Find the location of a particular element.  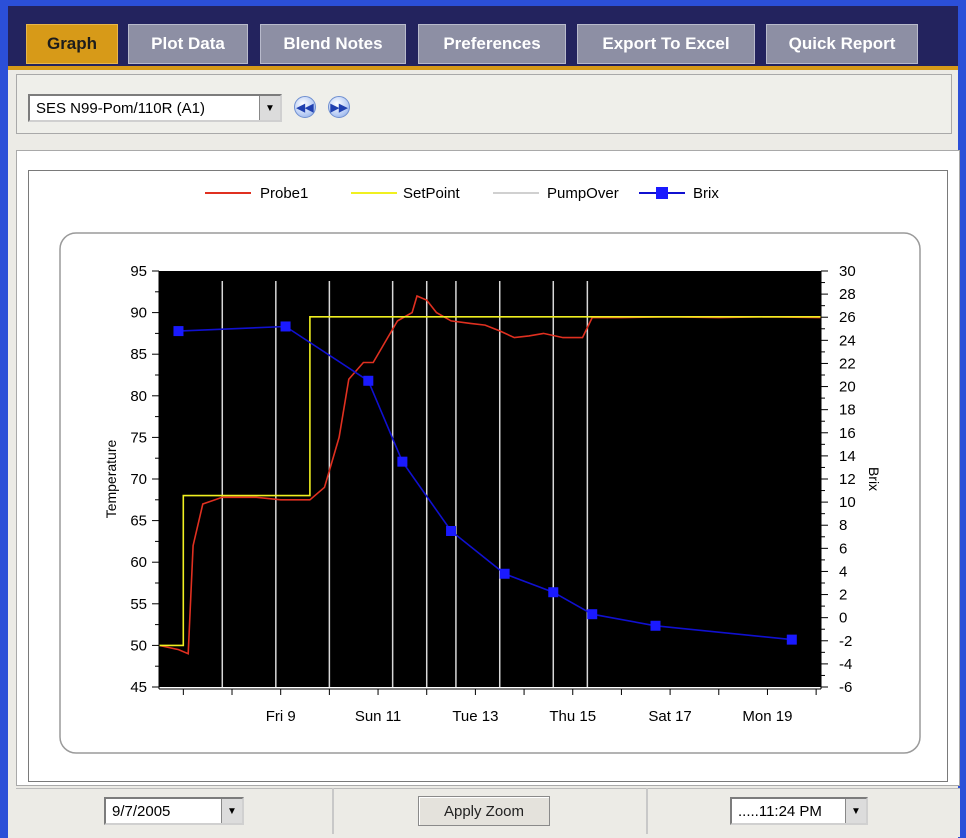

y2-tick-label: 0 is located at coordinates (843, 618).